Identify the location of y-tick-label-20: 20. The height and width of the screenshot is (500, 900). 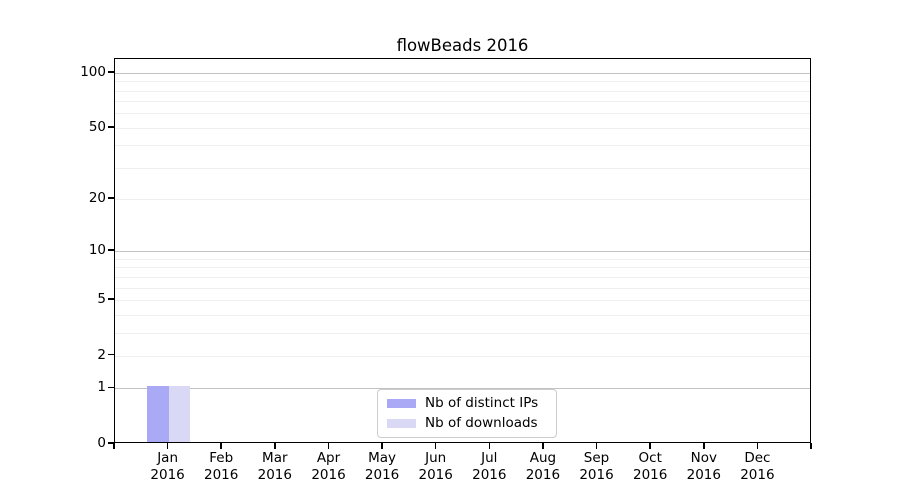
(97, 198).